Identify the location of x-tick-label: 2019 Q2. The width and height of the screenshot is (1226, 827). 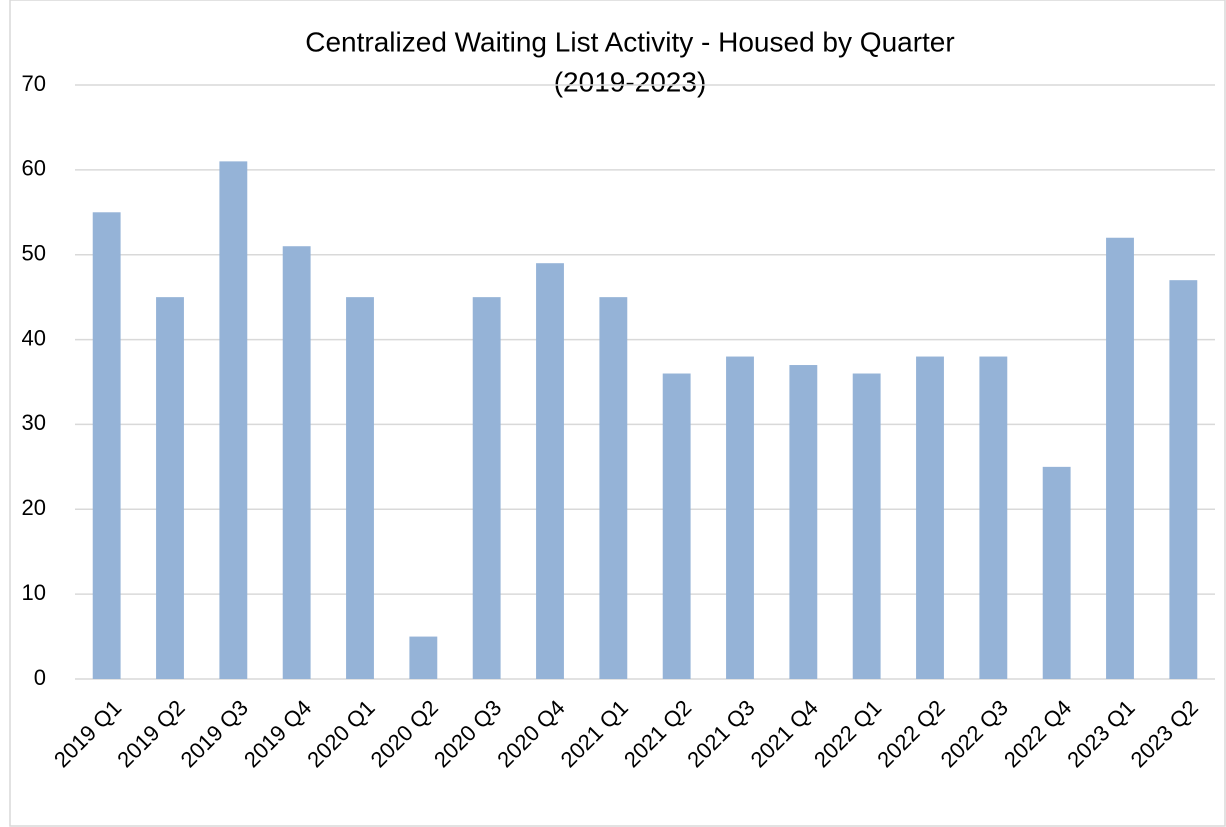
(150, 733).